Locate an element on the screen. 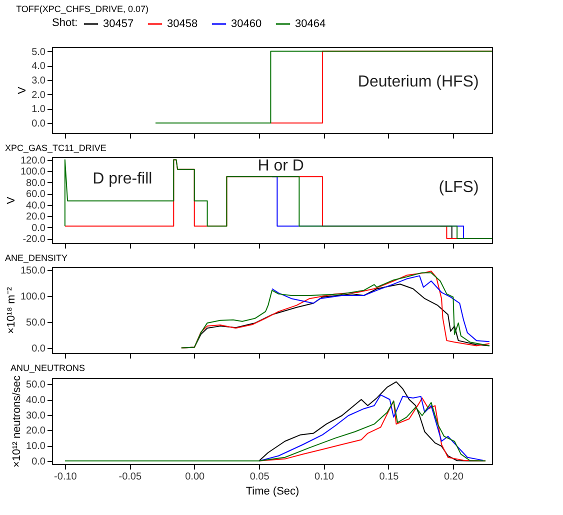 The height and width of the screenshot is (515, 563). chart-title: TOFF(XPC_CHFS_DRIVE, 0.07) is located at coordinates (82, 9).